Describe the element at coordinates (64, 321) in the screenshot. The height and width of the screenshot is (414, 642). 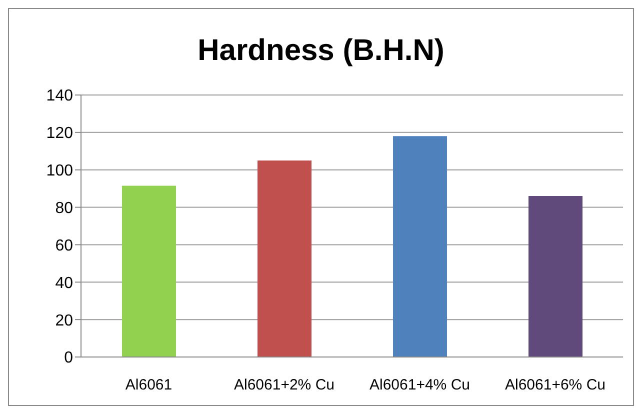
I see `y-tick-label: 20` at that location.